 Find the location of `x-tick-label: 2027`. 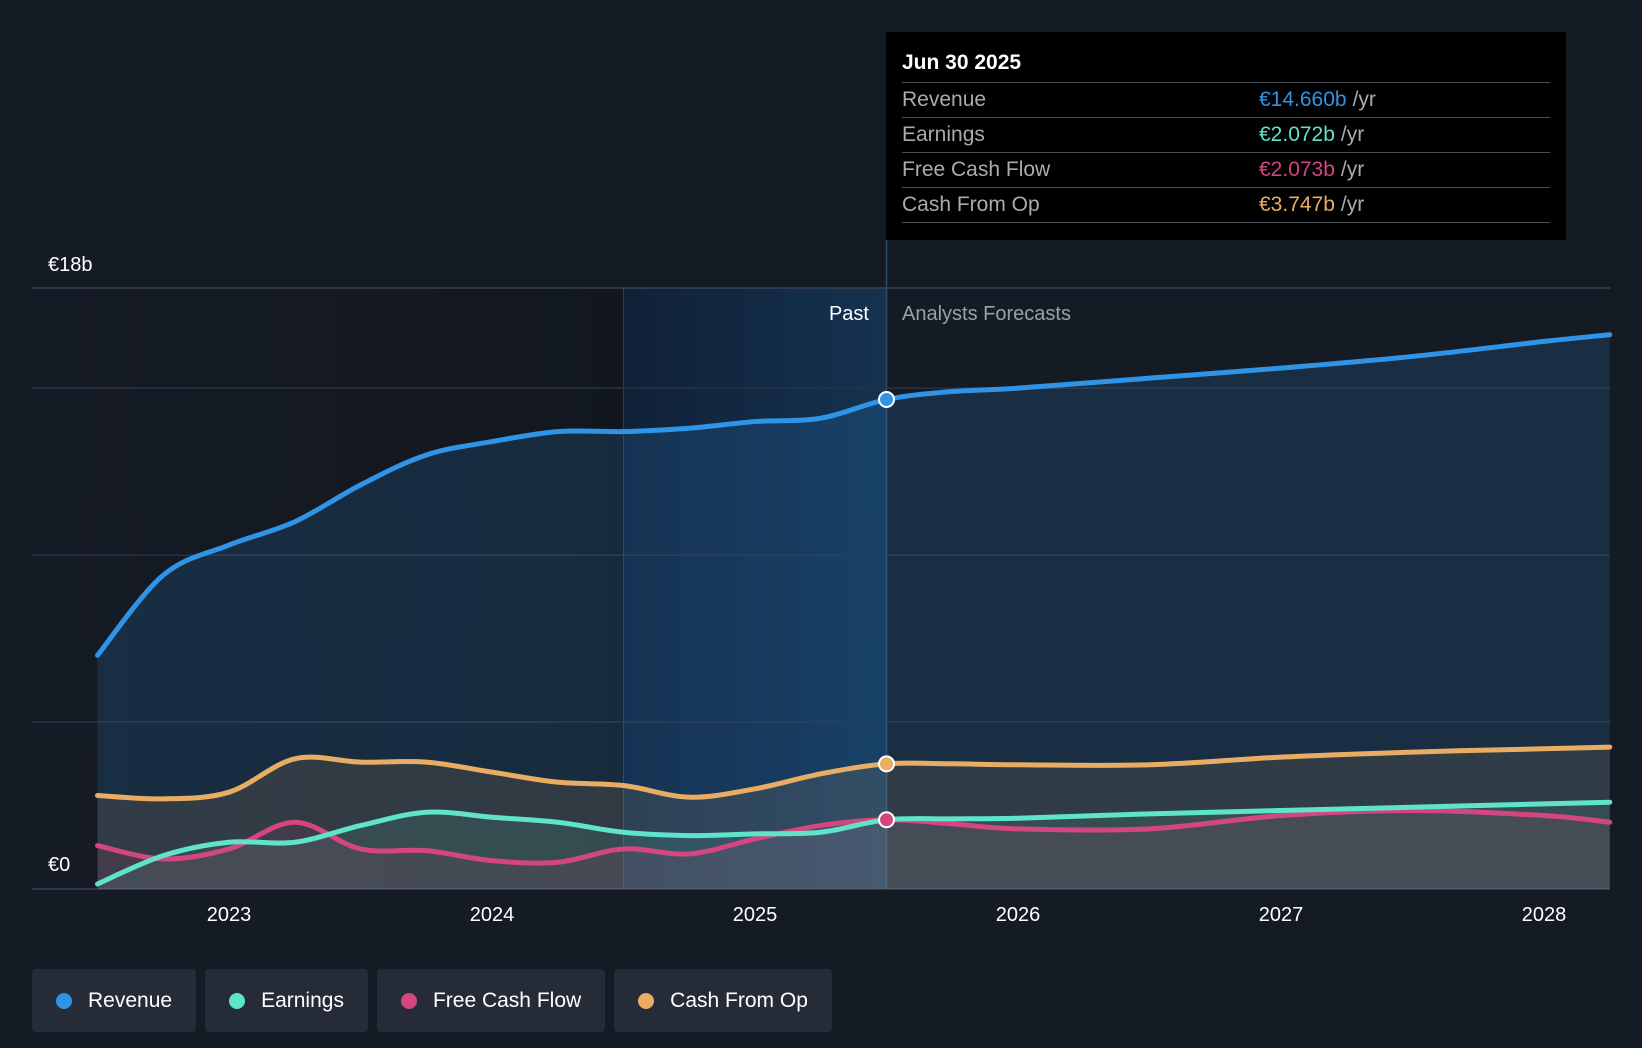

x-tick-label: 2027 is located at coordinates (1281, 915).